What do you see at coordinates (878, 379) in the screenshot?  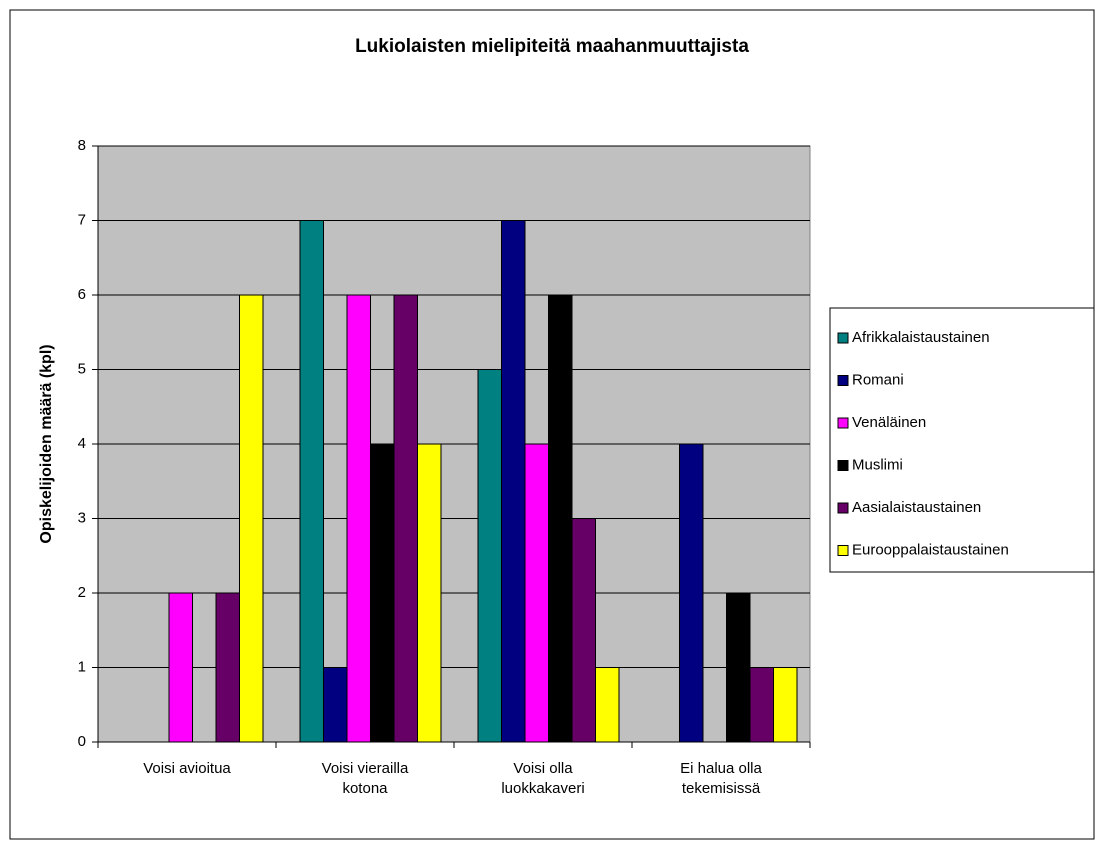 I see `legend-label: Romani` at bounding box center [878, 379].